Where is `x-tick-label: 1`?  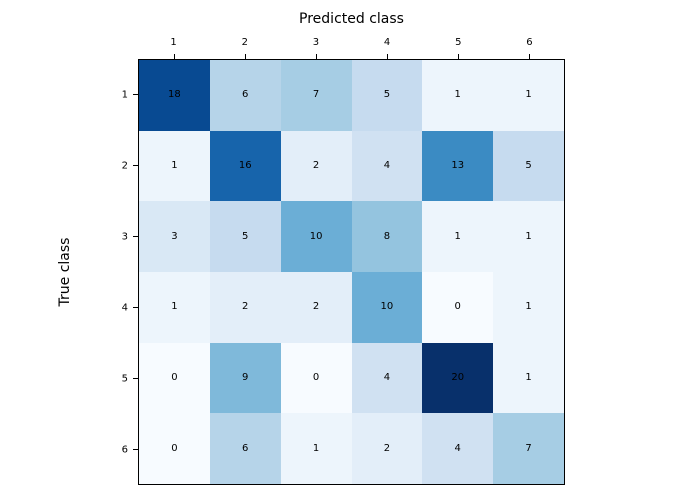
x-tick-label: 1 is located at coordinates (173, 42).